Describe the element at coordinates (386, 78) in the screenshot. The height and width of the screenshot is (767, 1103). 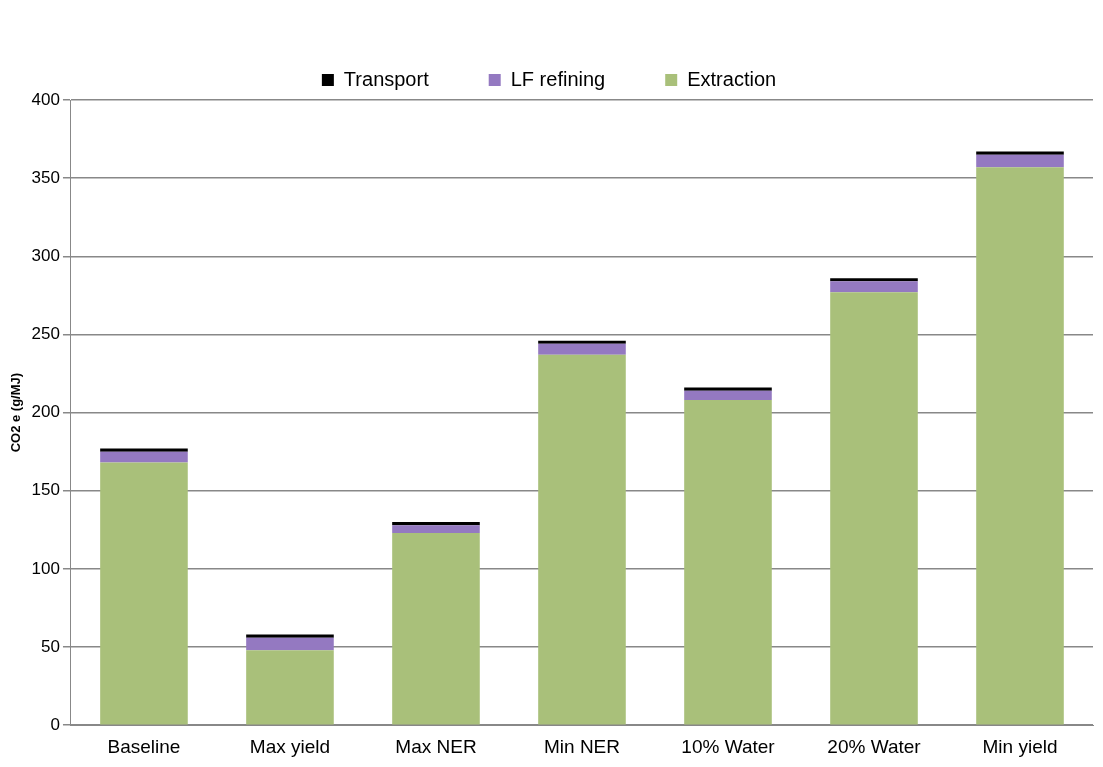
I see `legend-label: Transport` at that location.